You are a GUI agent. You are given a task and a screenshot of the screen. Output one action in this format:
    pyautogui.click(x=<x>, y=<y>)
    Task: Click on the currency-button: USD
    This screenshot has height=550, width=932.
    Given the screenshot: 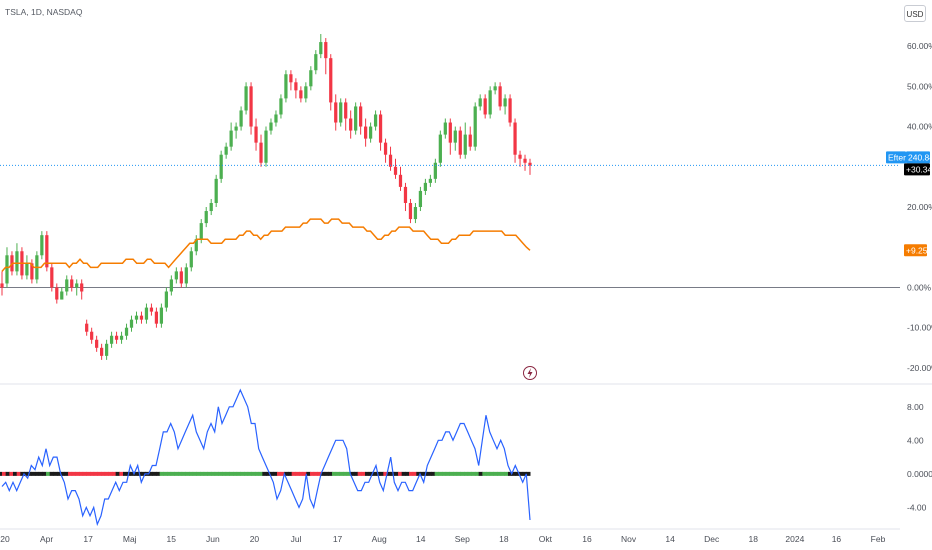 What is the action you would take?
    pyautogui.click(x=915, y=13)
    